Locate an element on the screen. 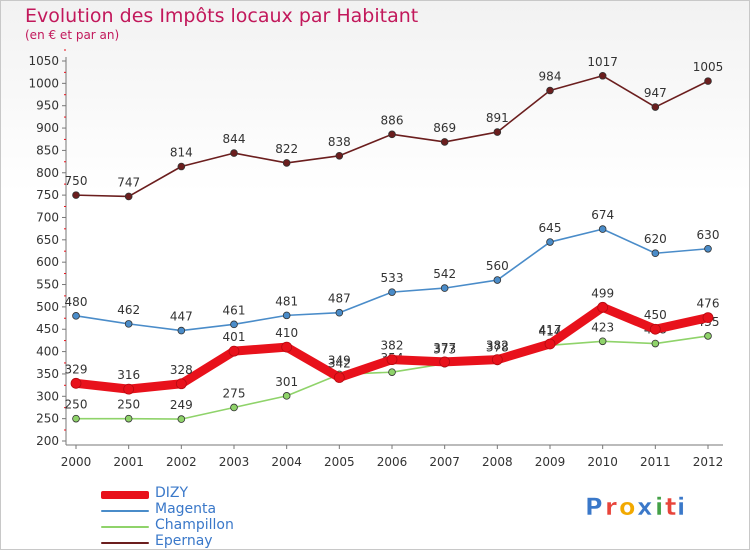 Image resolution: width=750 pixels, height=551 pixels. data-label-epernay: 750 is located at coordinates (76, 181).